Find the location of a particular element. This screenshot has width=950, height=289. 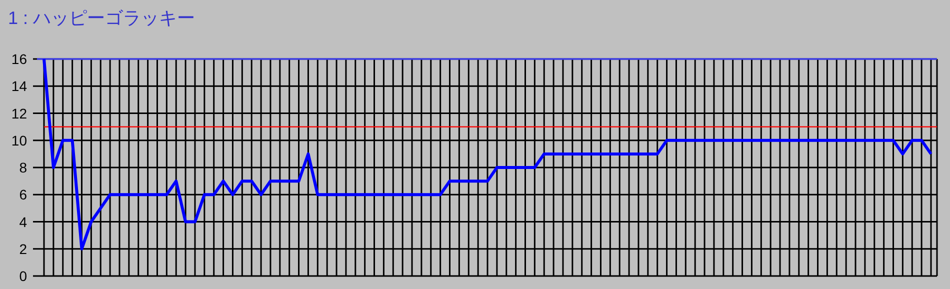

y-tick-label: 0 is located at coordinates (23, 276).